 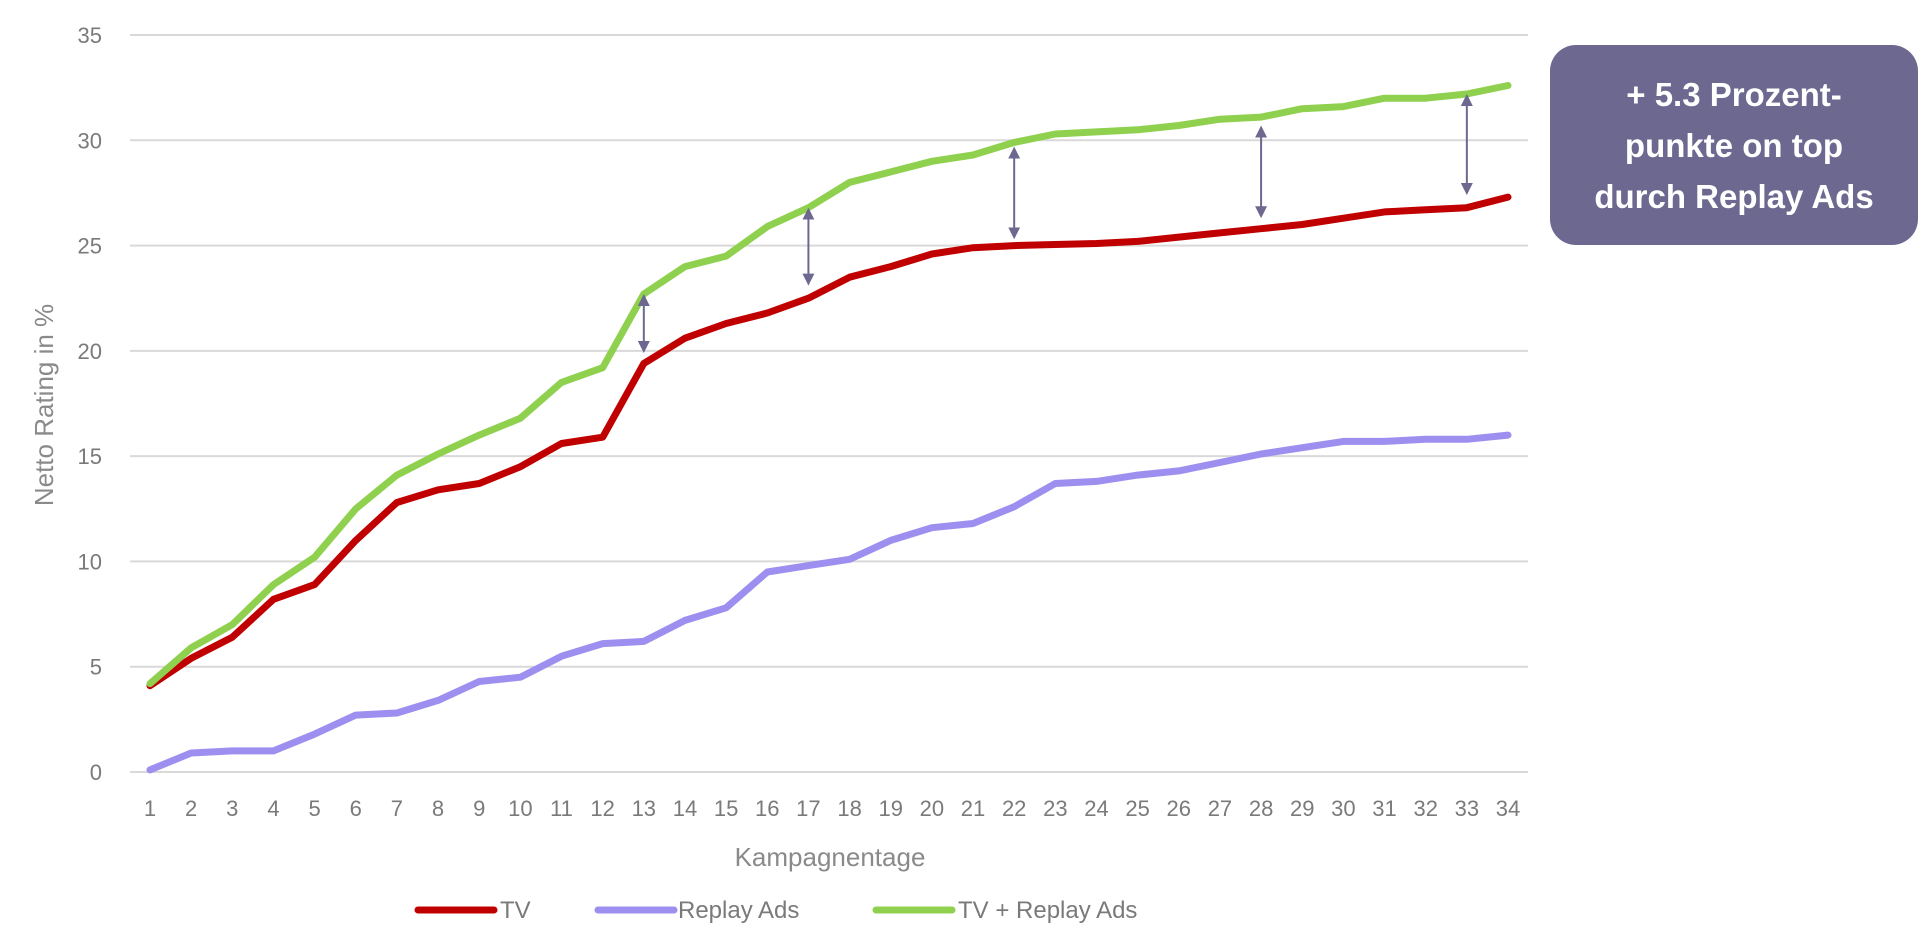 What do you see at coordinates (1014, 808) in the screenshot?
I see `x-tick-label: 22` at bounding box center [1014, 808].